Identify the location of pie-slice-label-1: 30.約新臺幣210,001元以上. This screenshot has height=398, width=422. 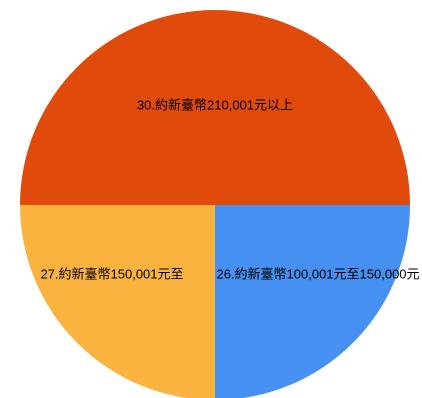
(215, 104).